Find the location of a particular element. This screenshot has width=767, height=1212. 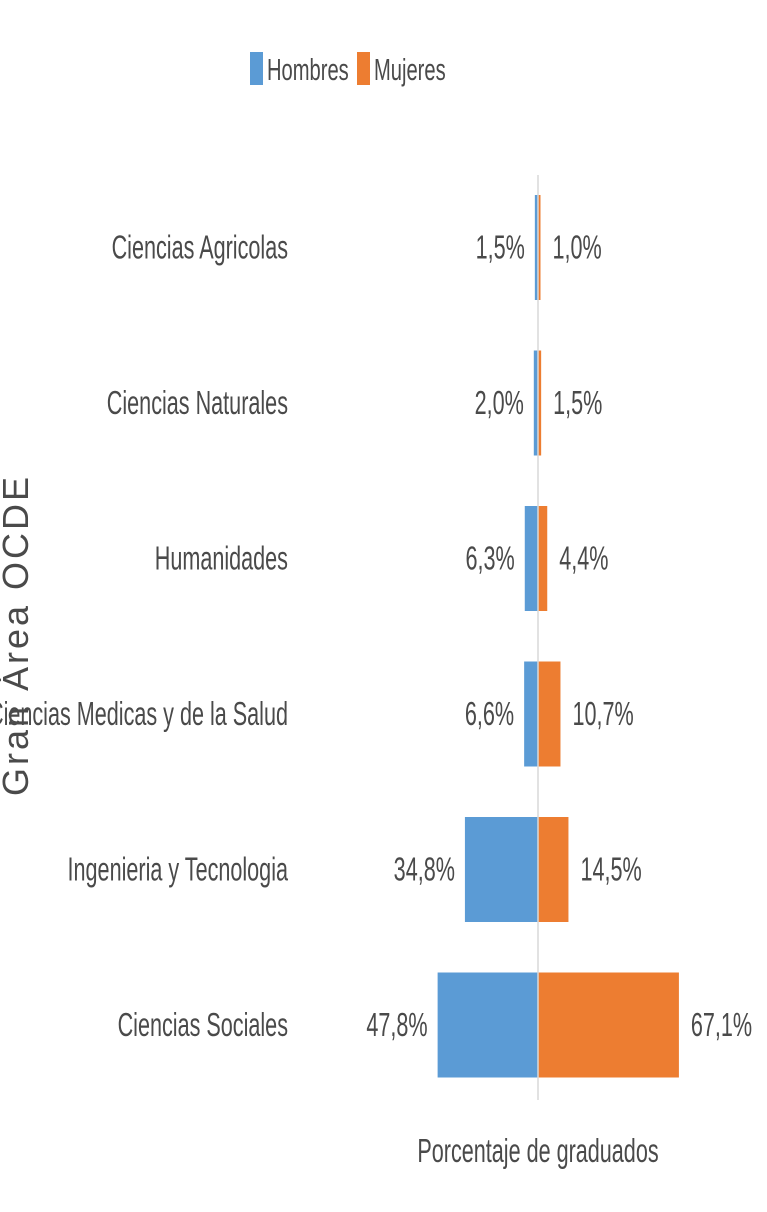

value-label-hombres-ingenieria-y-tecnologia: 34,8% is located at coordinates (424, 869).